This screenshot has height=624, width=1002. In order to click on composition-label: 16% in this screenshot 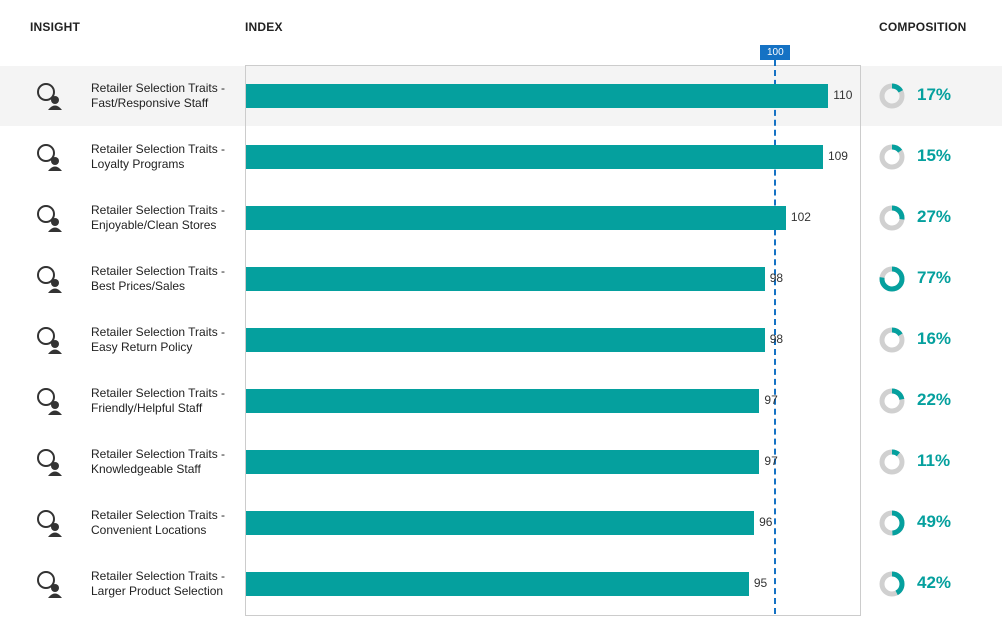, I will do `click(934, 338)`.